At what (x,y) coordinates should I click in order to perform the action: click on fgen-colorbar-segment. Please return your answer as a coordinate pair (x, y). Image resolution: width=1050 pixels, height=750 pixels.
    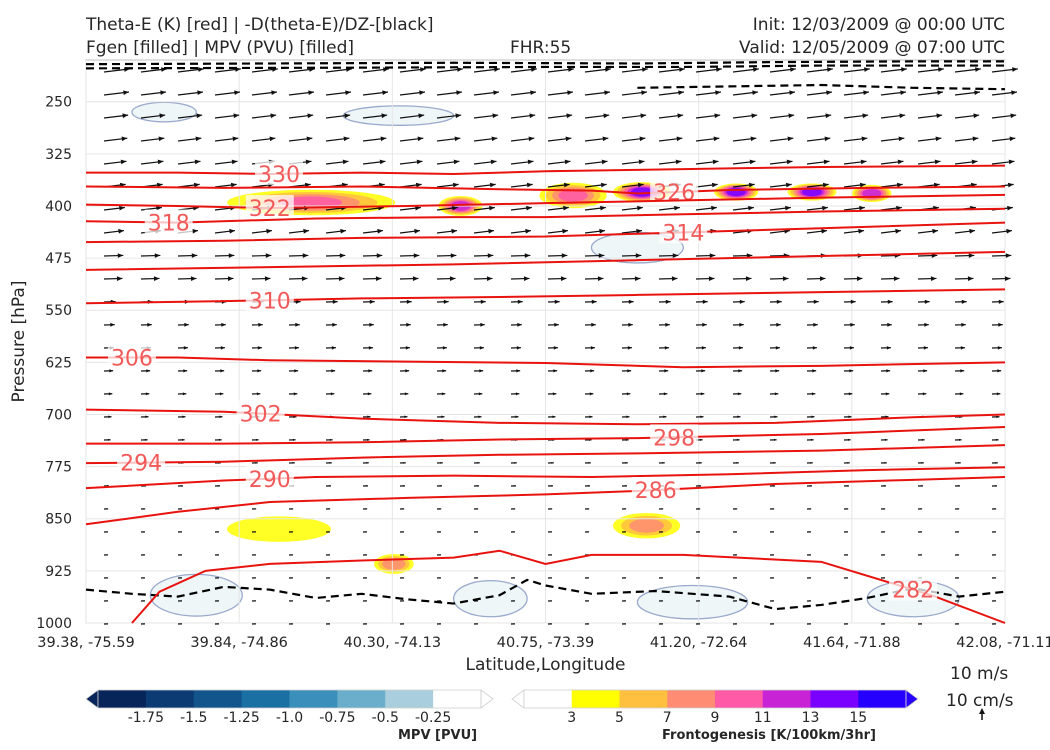
    Looking at the image, I should click on (739, 699).